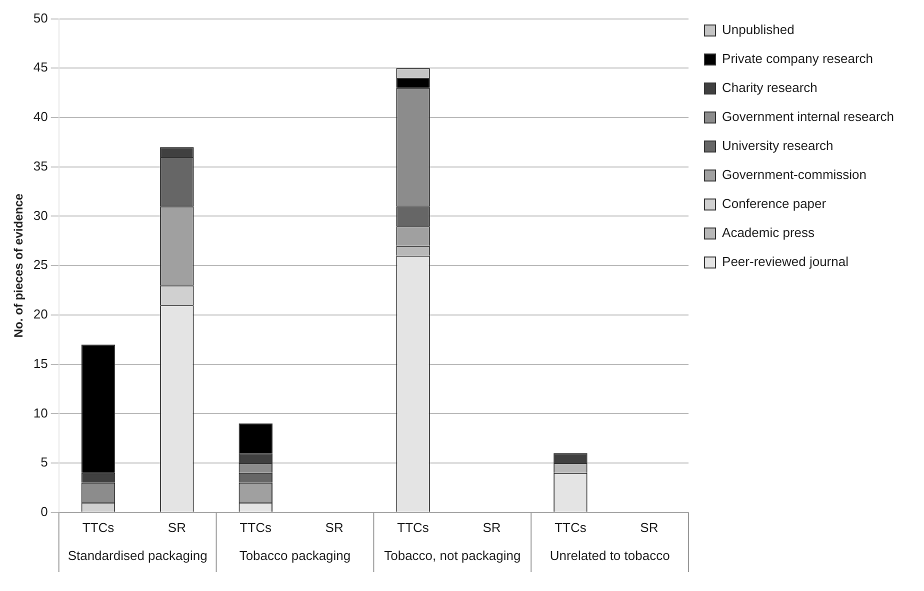 This screenshot has width=924, height=591. What do you see at coordinates (774, 204) in the screenshot?
I see `legend-label: Conference paper` at bounding box center [774, 204].